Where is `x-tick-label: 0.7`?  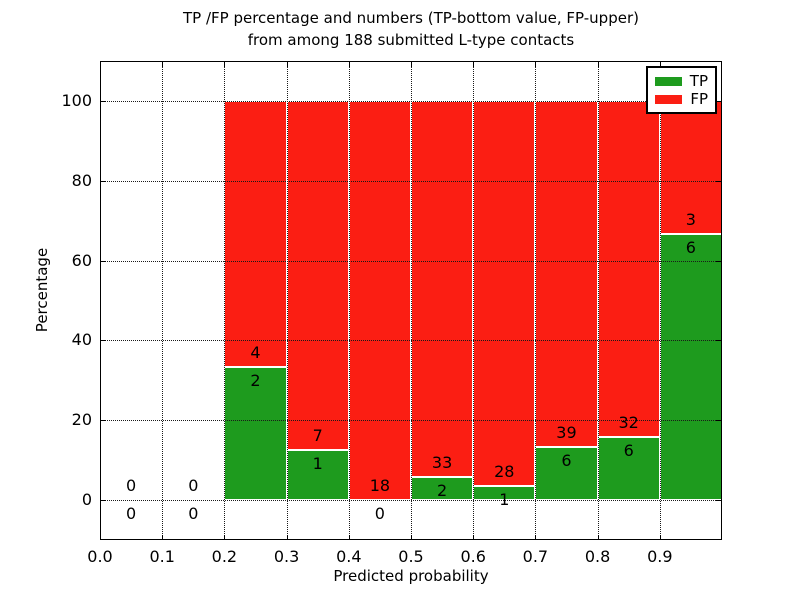
x-tick-label: 0.7 is located at coordinates (535, 556).